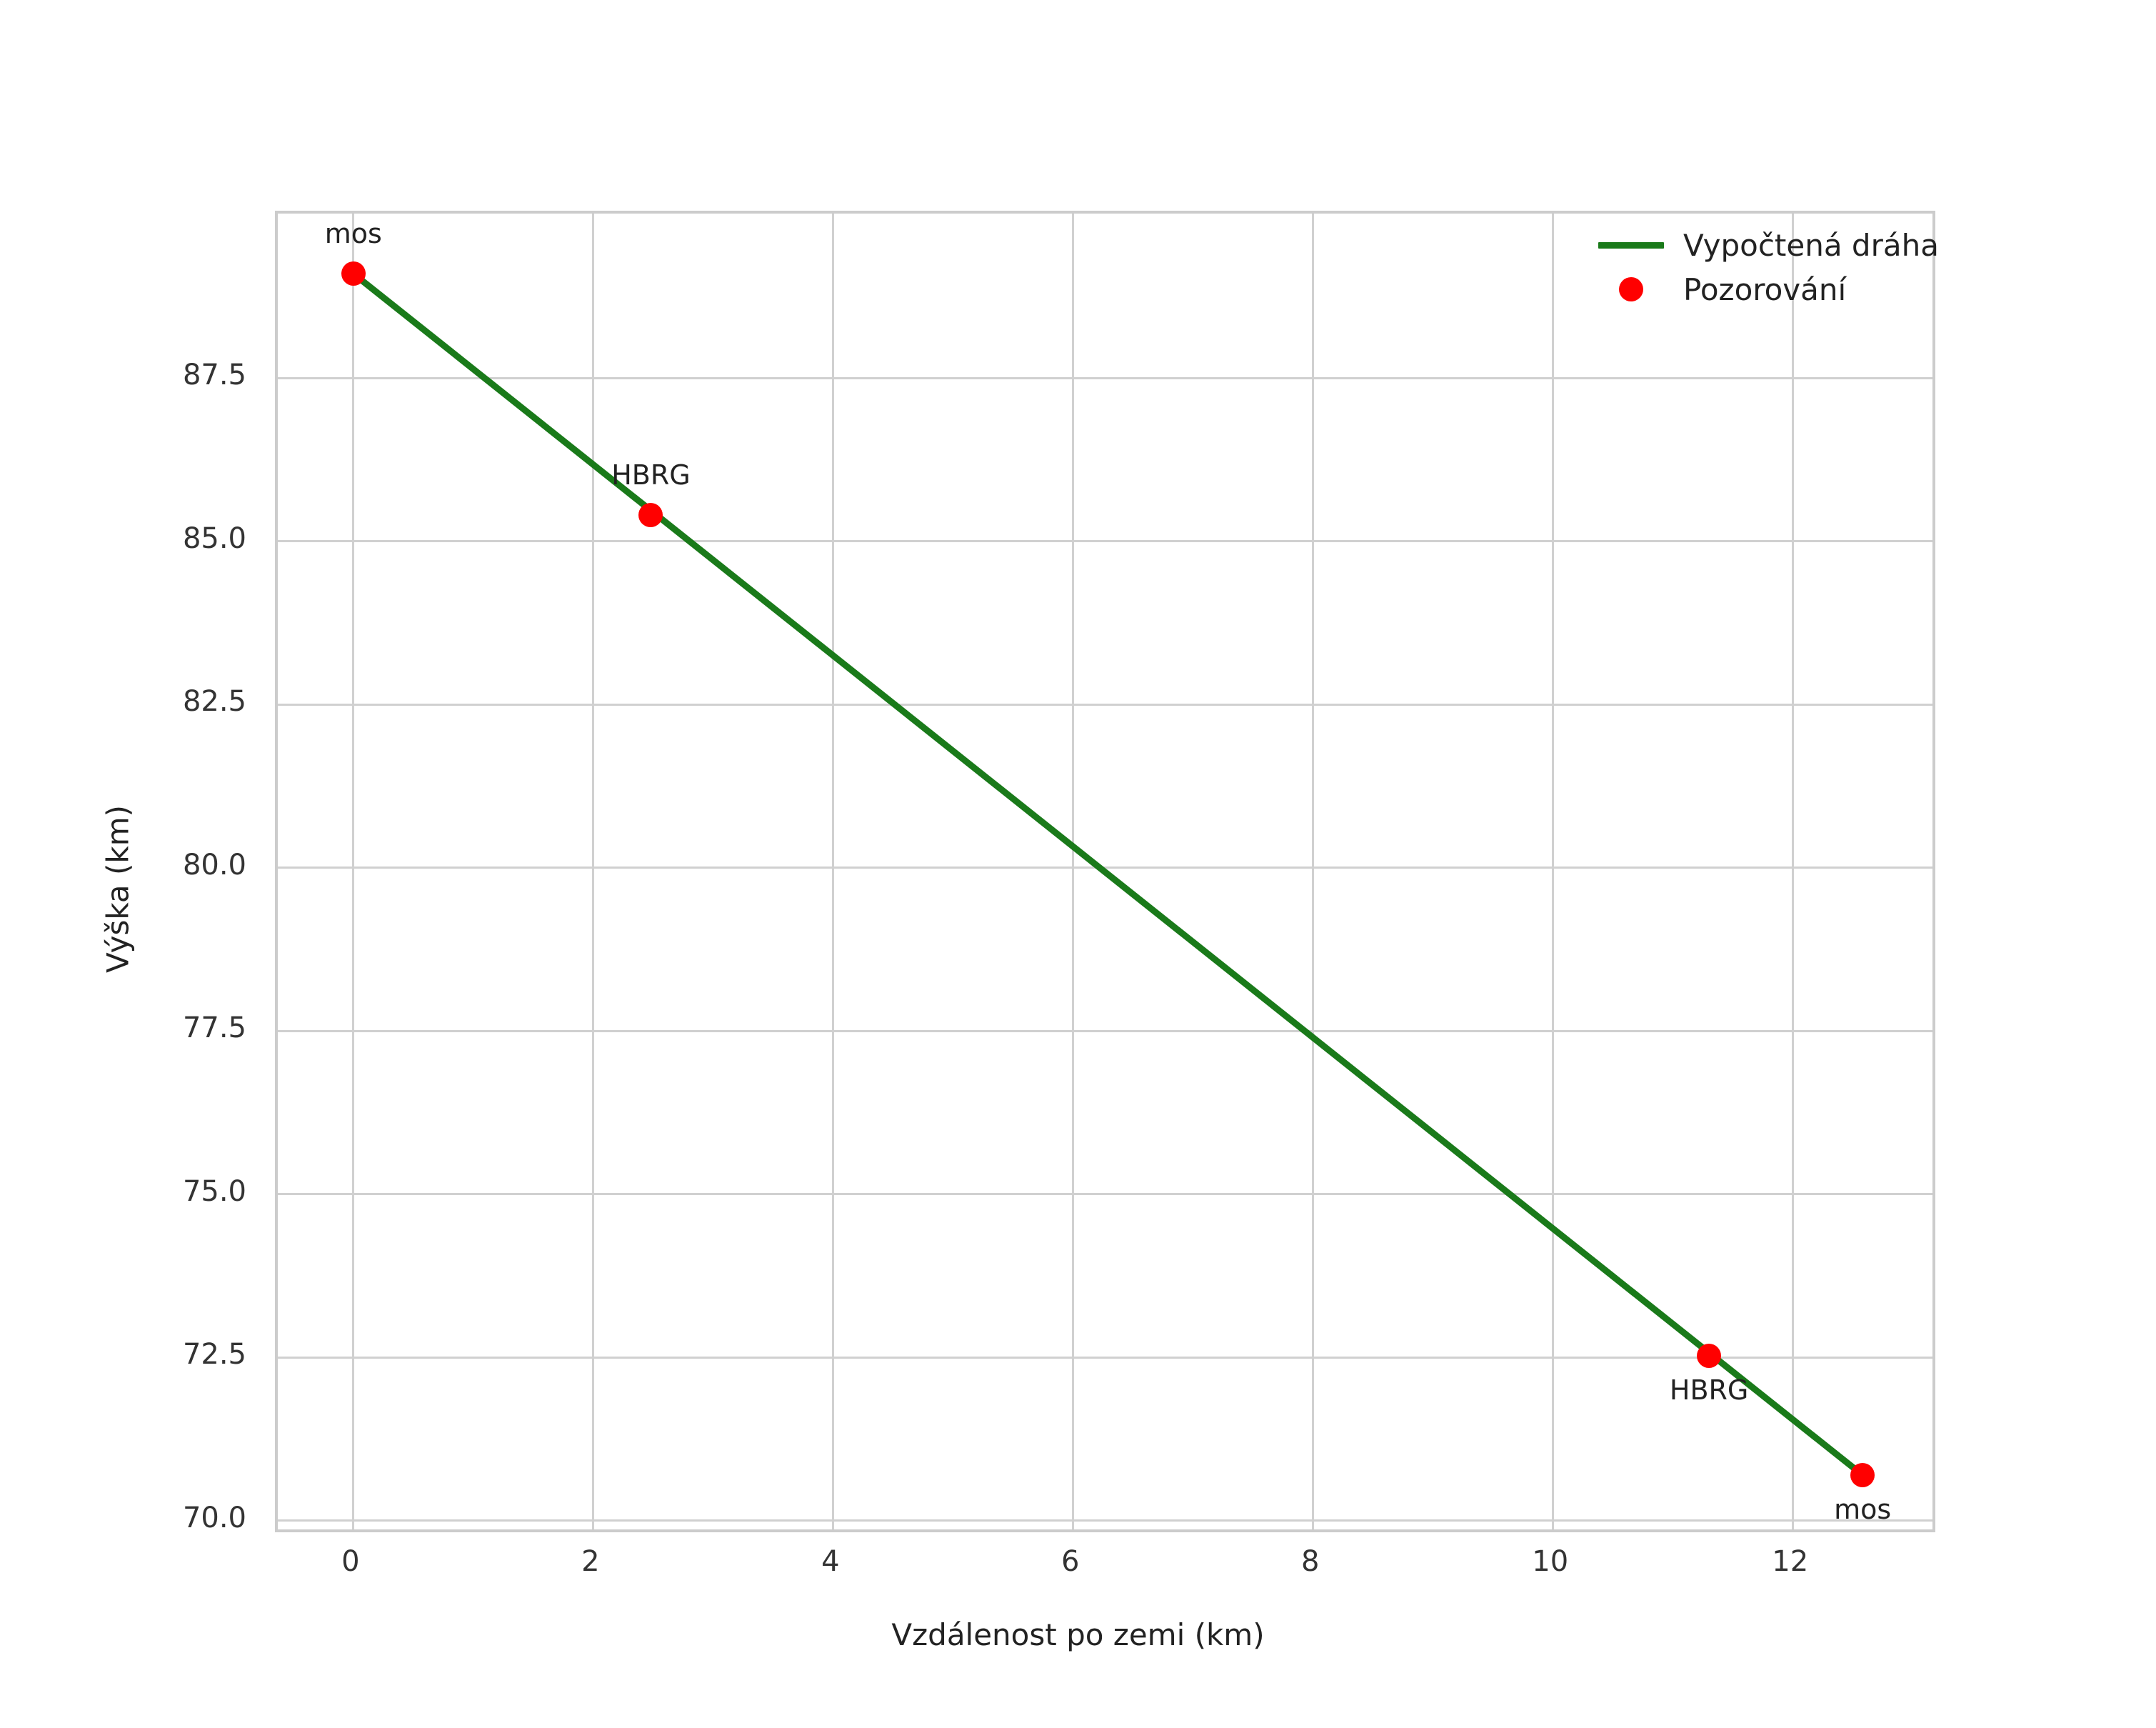 The width and height of the screenshot is (2156, 1728). I want to click on y-tick-label: 75.0, so click(214, 1191).